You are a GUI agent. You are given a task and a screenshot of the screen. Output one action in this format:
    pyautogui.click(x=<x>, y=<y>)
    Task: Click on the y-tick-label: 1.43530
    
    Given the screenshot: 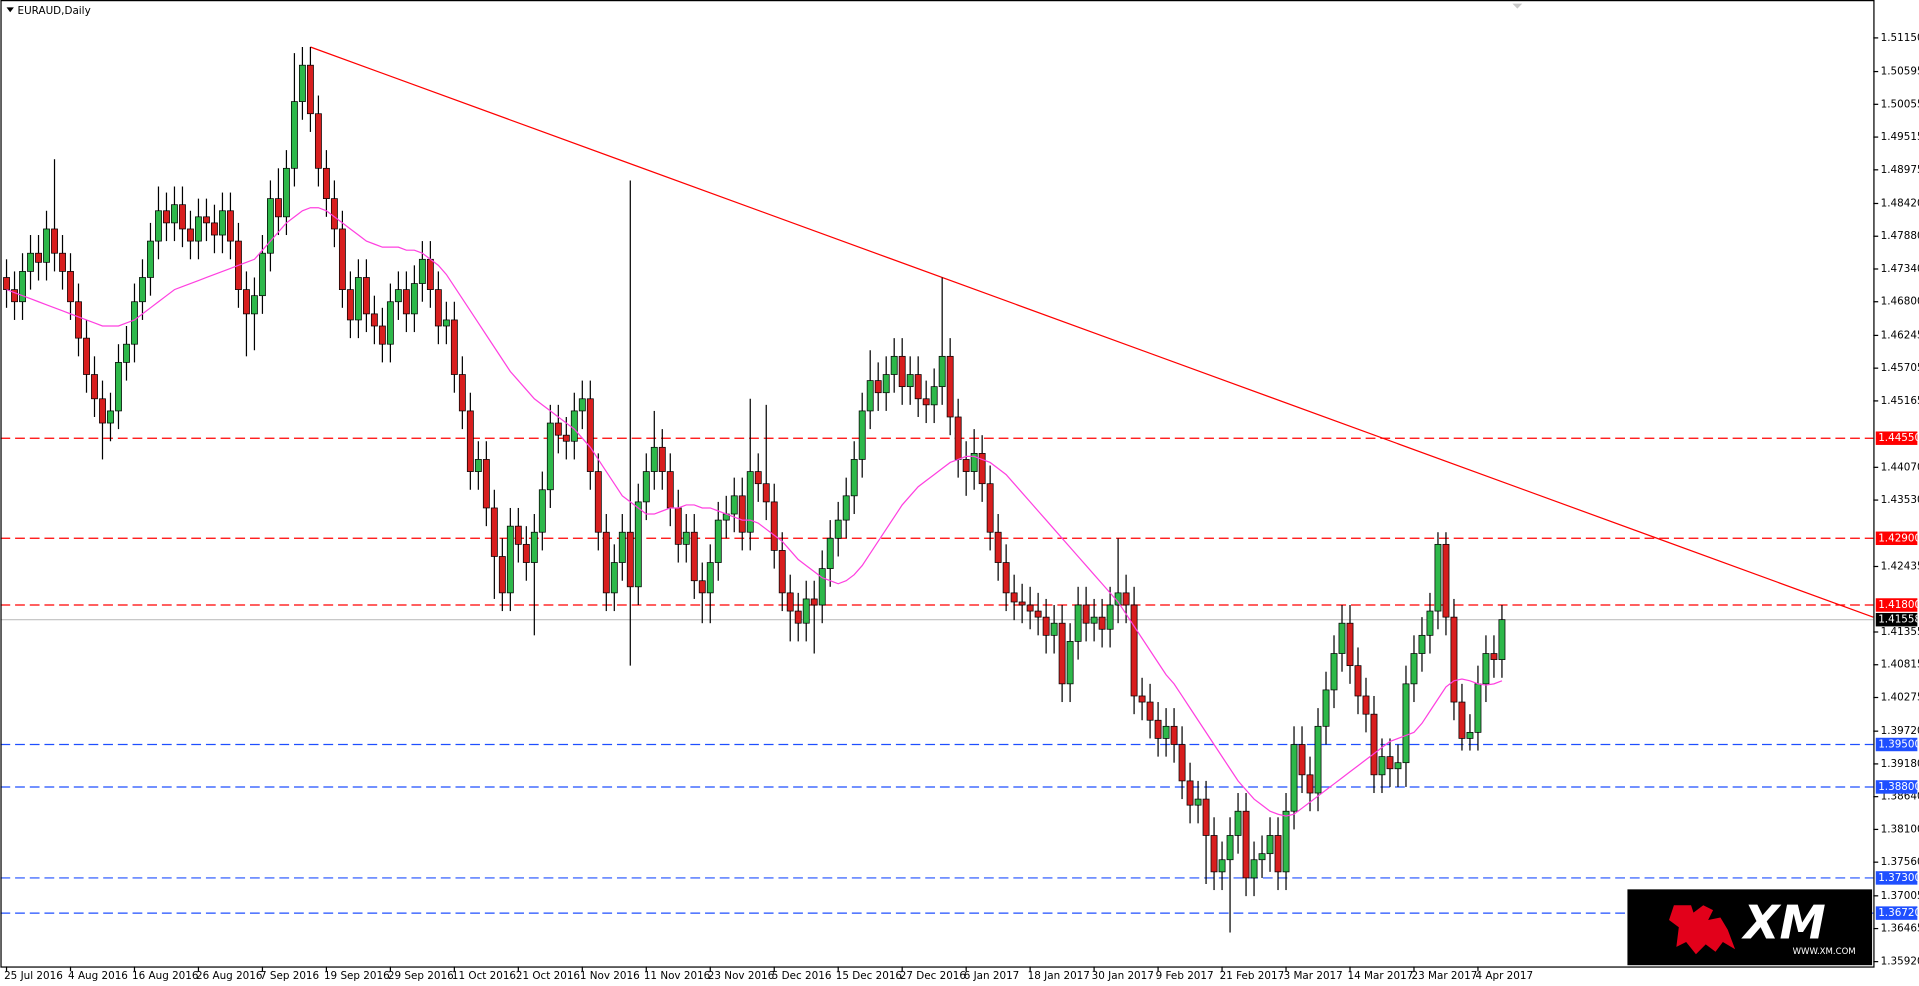 What is the action you would take?
    pyautogui.click(x=1900, y=500)
    